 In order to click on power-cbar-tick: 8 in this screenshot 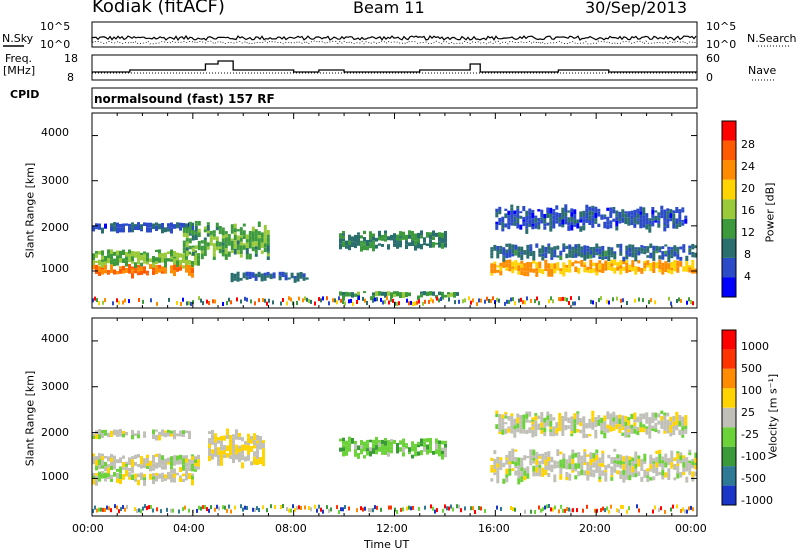, I will do `click(747, 254)`.